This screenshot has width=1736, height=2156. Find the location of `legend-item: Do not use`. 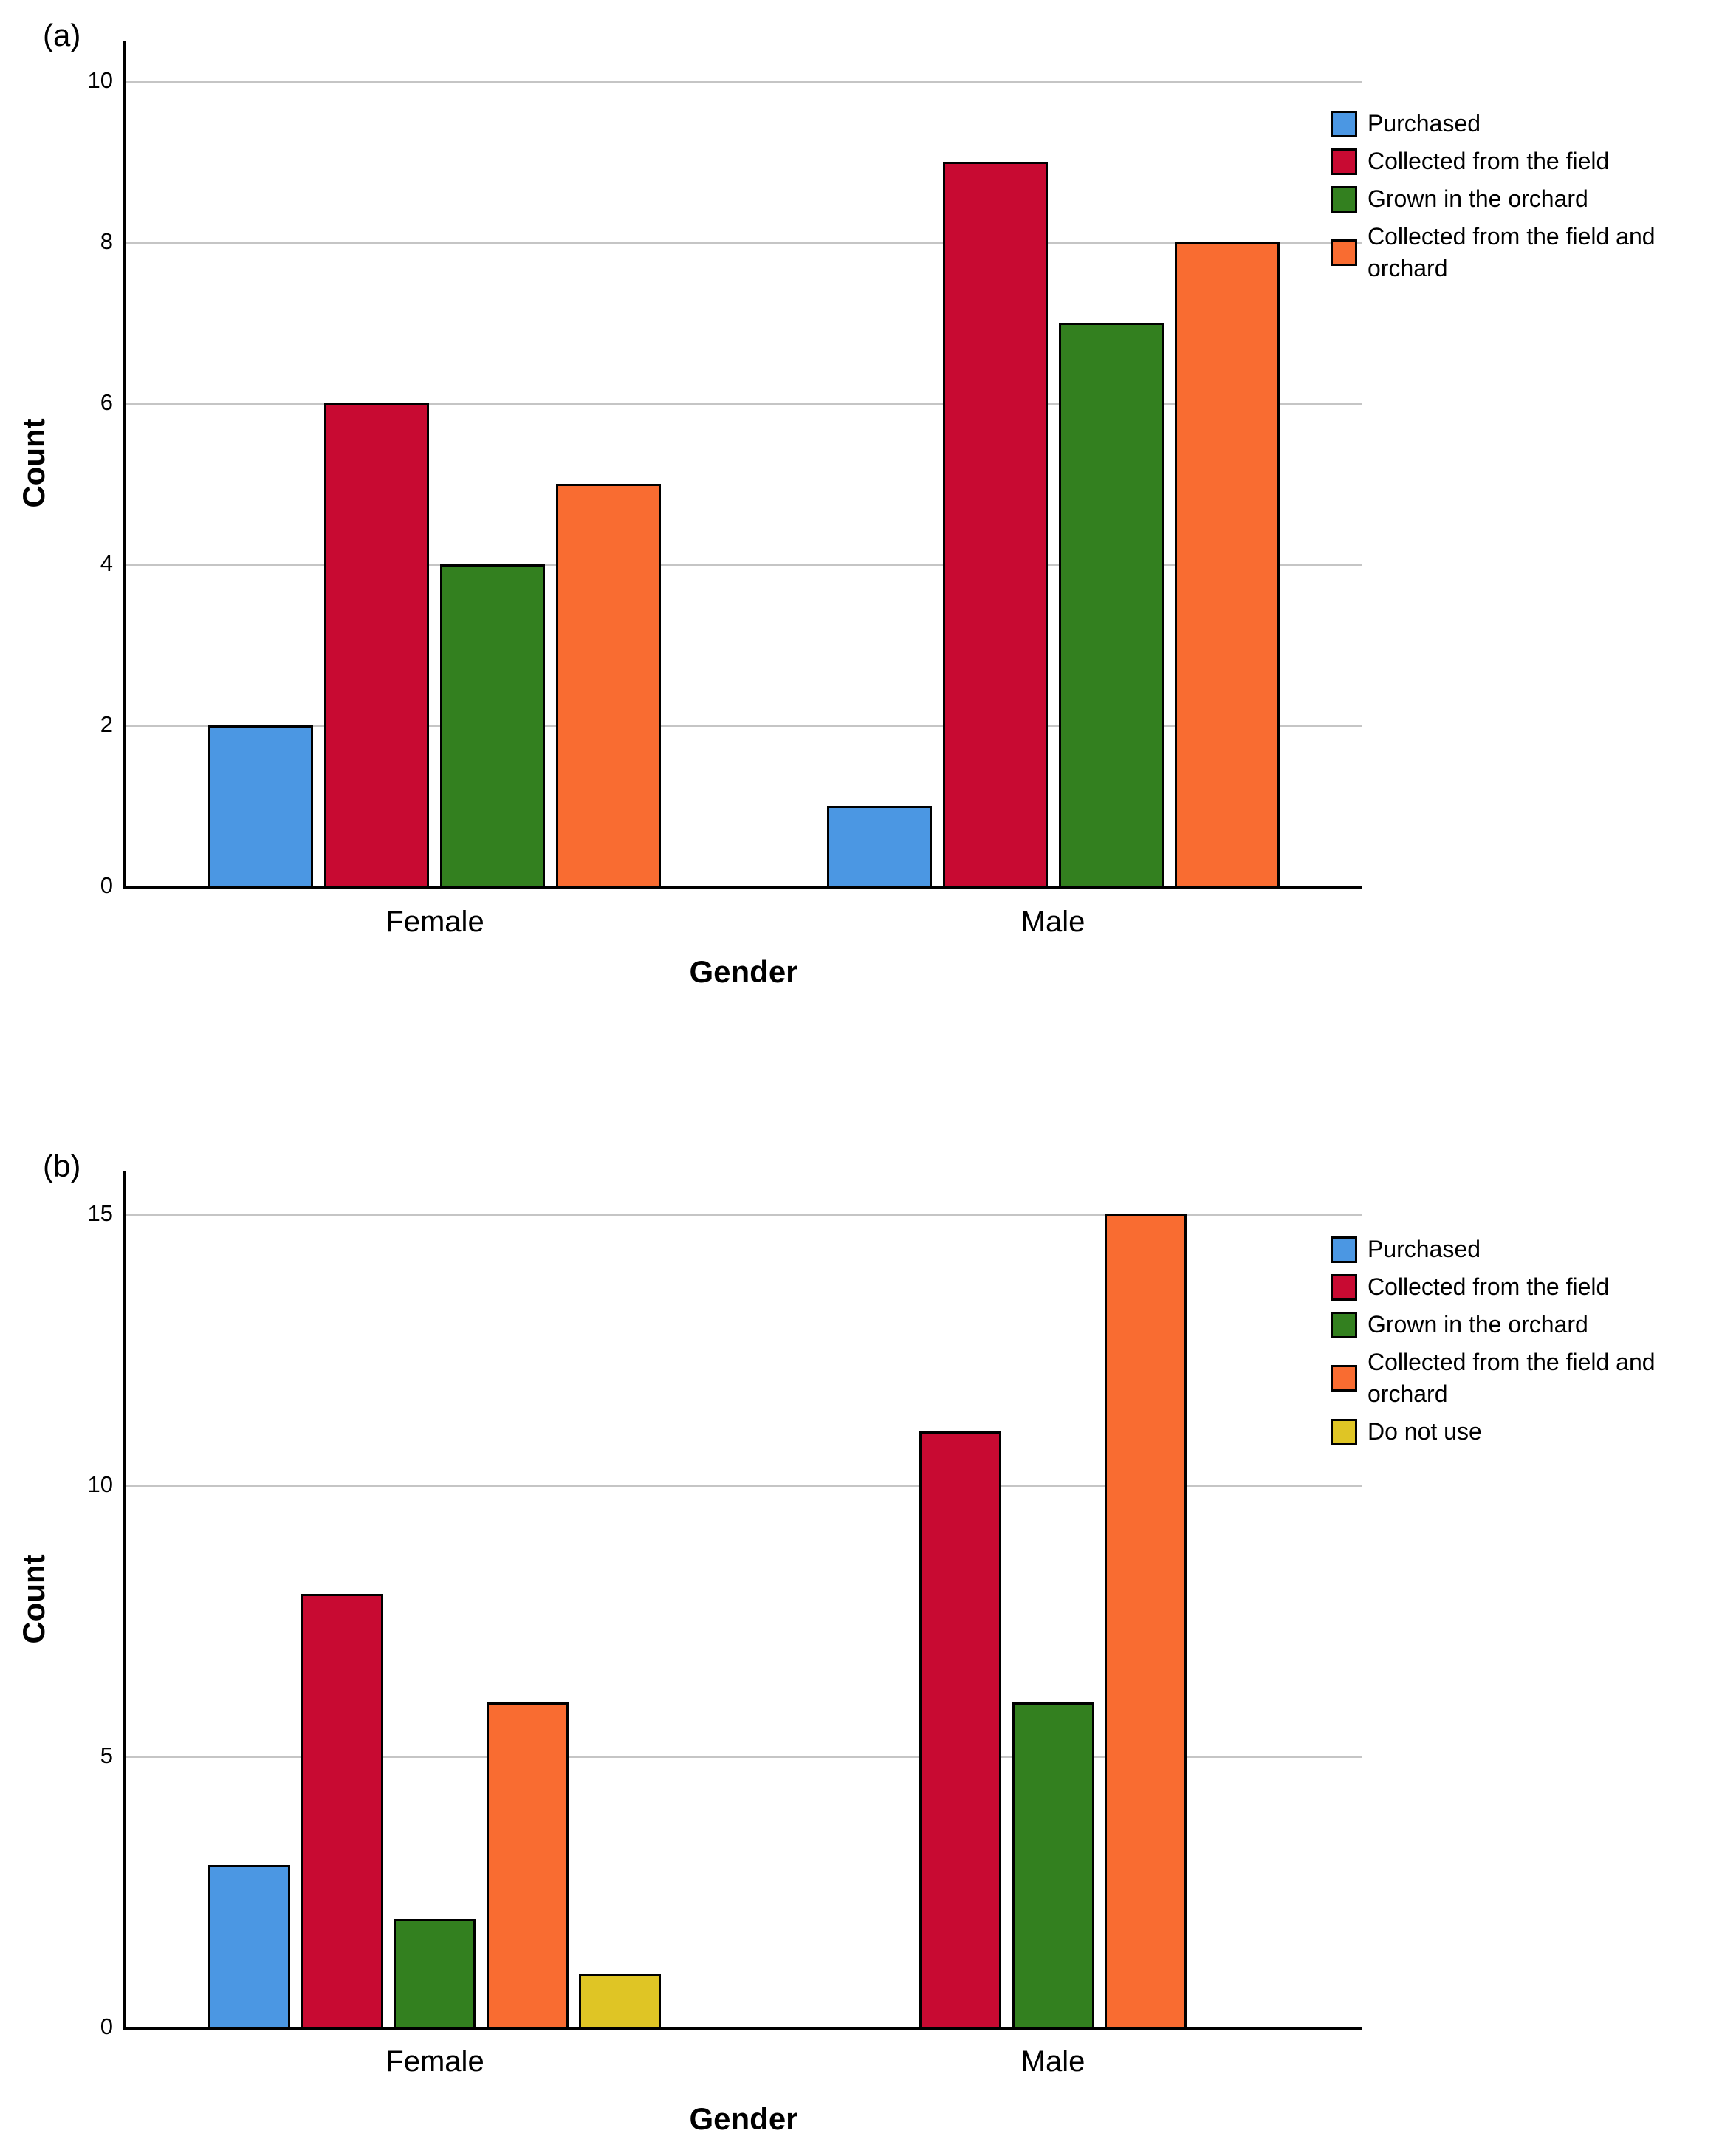

legend-item: Do not use is located at coordinates (1533, 1432).